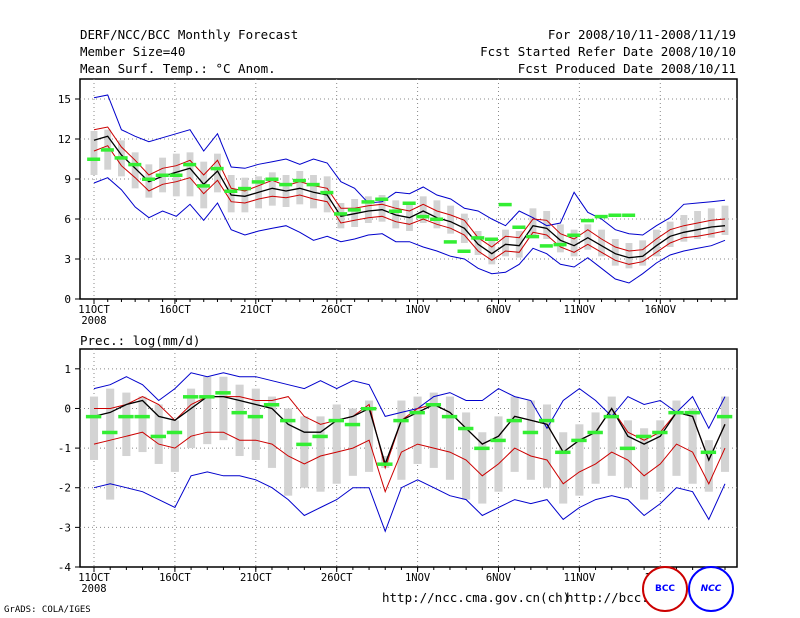  I want to click on x-tick-label: 16NOV, so click(660, 310).